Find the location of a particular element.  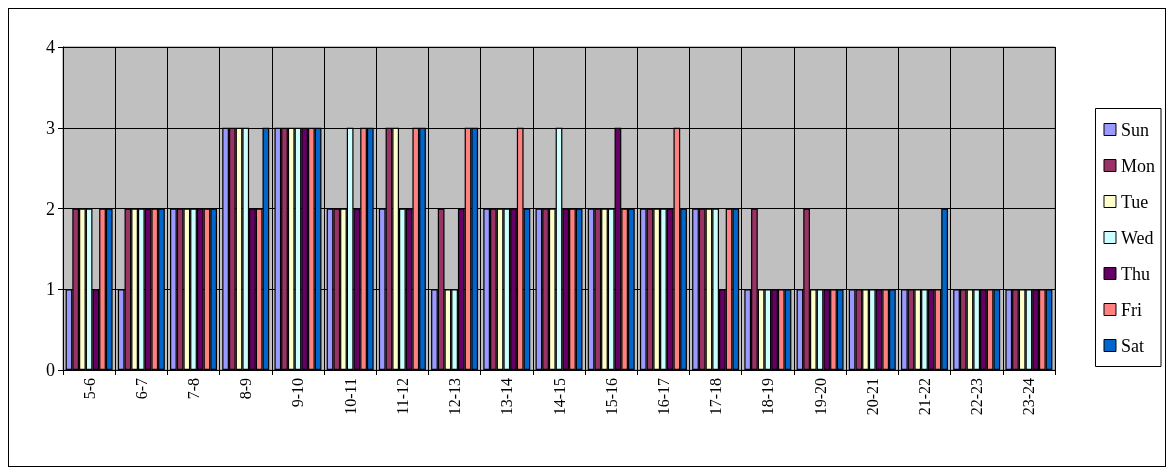

x-tick-label: 9-10 is located at coordinates (298, 393).